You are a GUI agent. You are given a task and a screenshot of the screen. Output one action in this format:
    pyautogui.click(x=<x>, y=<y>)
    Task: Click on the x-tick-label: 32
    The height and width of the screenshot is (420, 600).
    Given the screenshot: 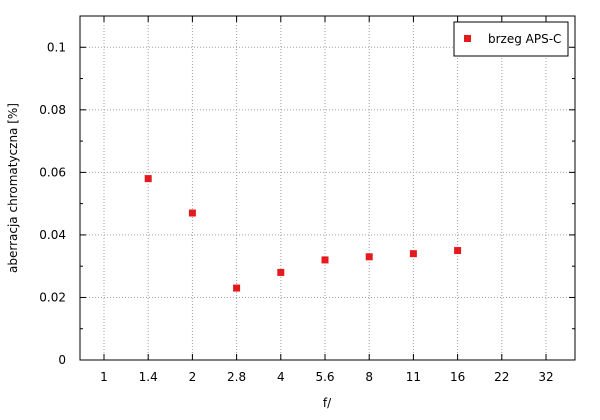 What is the action you would take?
    pyautogui.click(x=545, y=377)
    